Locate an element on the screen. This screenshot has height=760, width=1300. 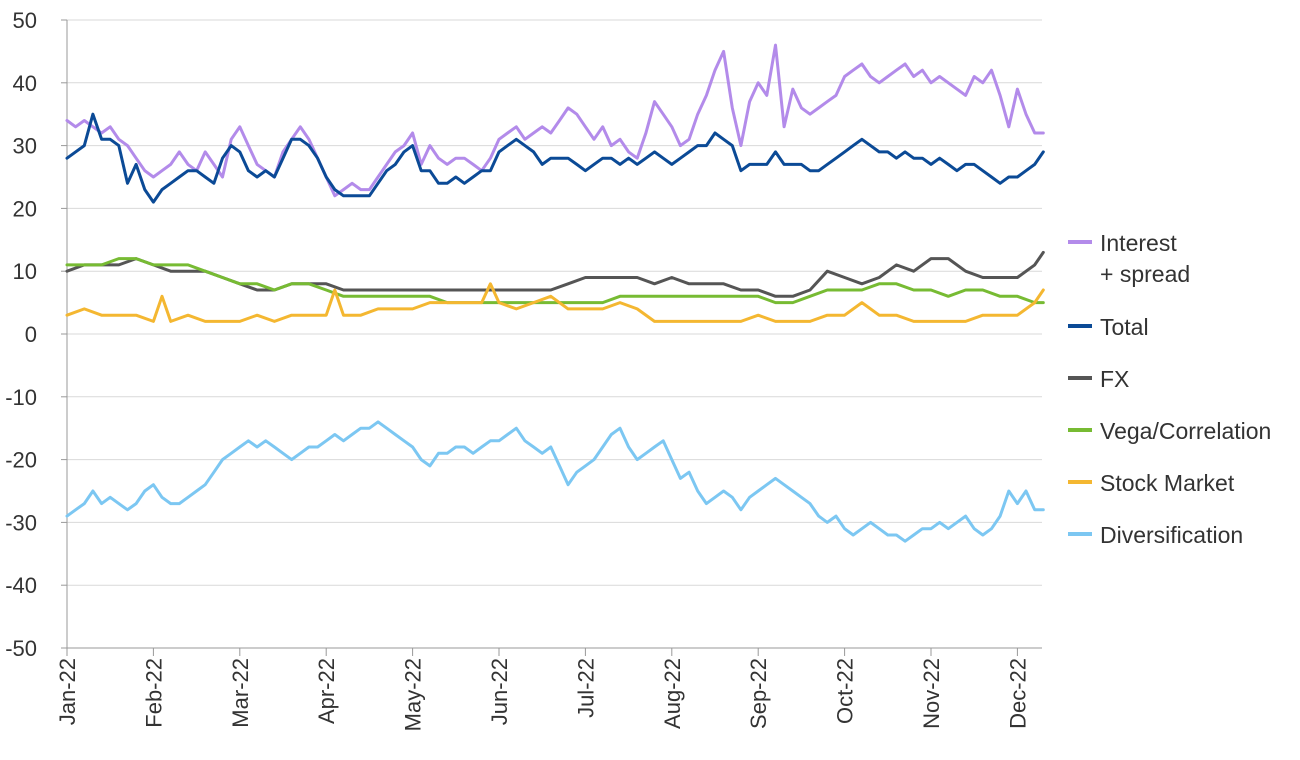
y-tick-label: 50 is located at coordinates (25, 20).